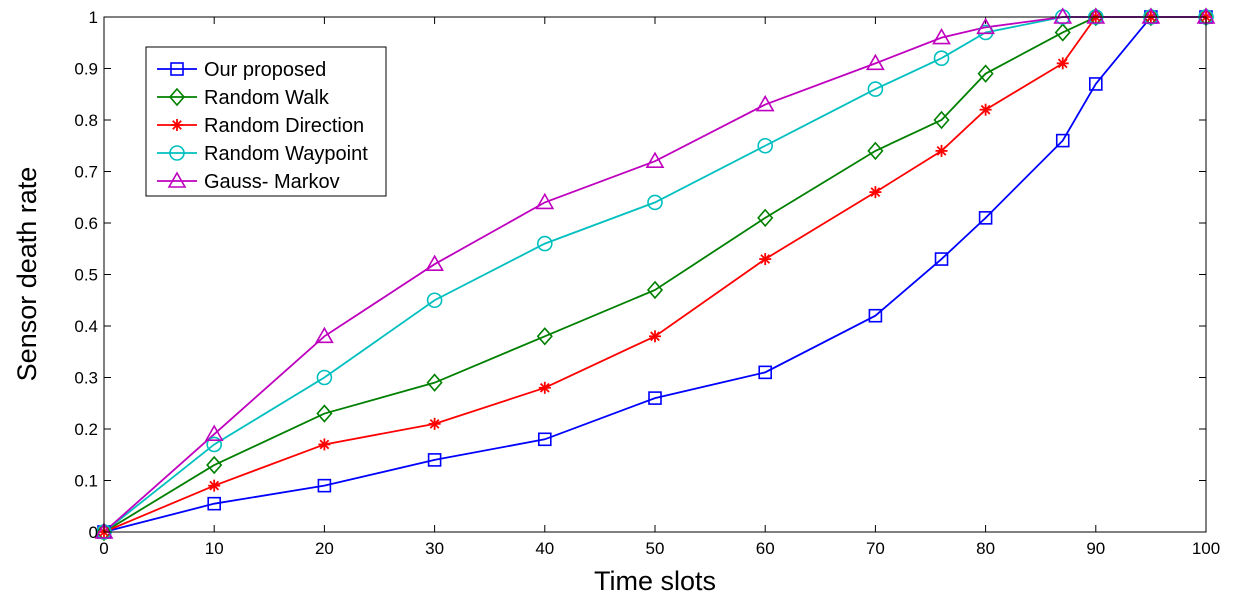 This screenshot has height=597, width=1233. I want to click on y-tick-label: 0.3, so click(86, 378).